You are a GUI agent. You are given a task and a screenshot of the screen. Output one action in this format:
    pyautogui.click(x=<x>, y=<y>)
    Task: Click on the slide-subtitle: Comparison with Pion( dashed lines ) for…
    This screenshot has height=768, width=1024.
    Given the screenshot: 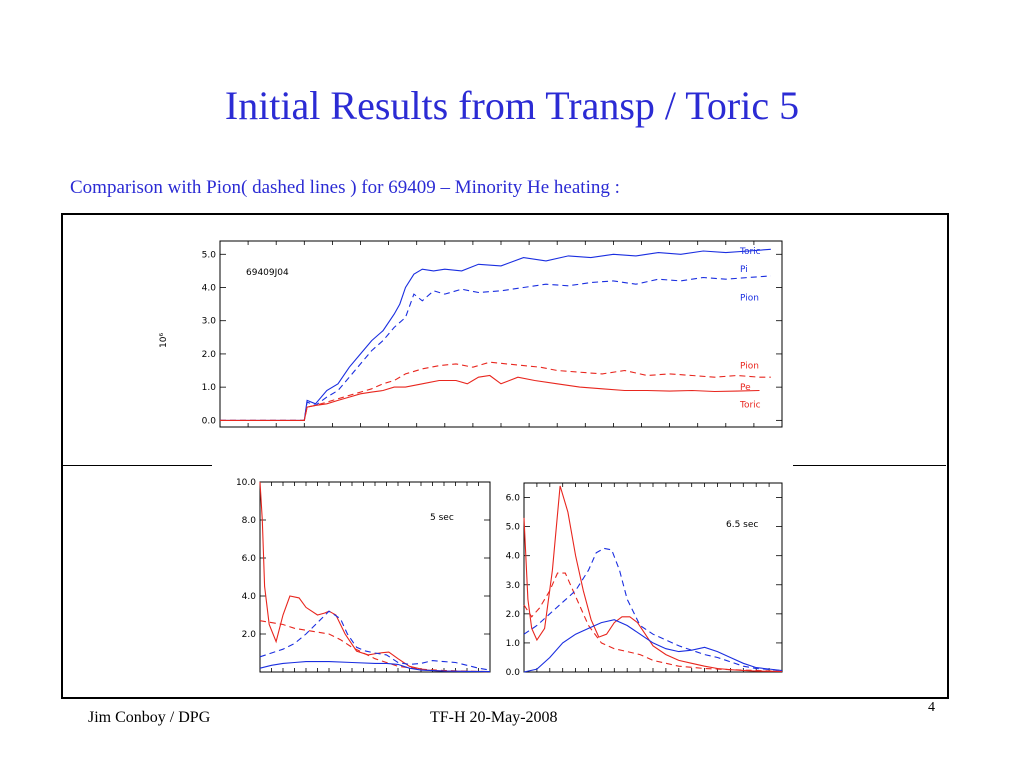 What is the action you would take?
    pyautogui.click(x=345, y=187)
    